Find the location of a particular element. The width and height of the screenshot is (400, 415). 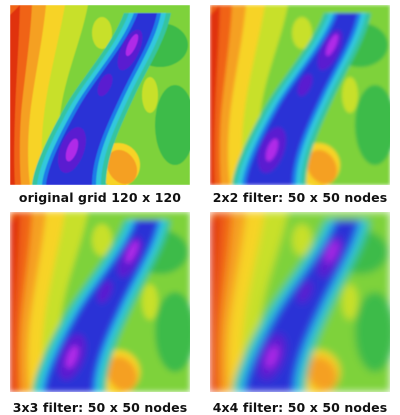

caption-3x3-filter: 3x3 filter: 50 x 50 nodes is located at coordinates (100, 407).